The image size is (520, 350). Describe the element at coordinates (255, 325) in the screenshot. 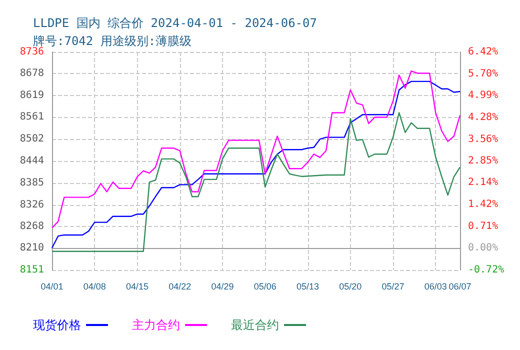

I see `legend-label: 最近合约` at that location.